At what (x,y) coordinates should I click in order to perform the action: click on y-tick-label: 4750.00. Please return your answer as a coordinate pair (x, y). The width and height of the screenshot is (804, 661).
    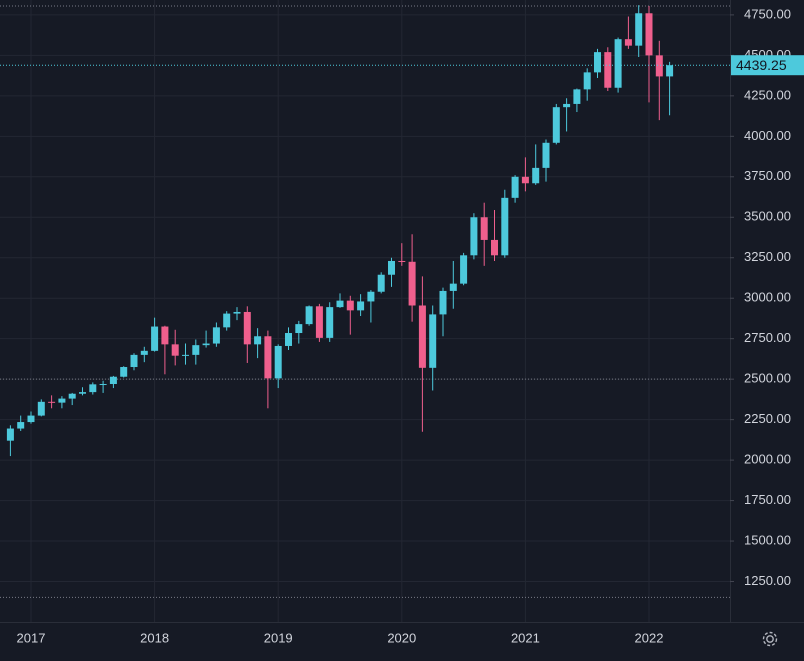
    Looking at the image, I should click on (767, 13).